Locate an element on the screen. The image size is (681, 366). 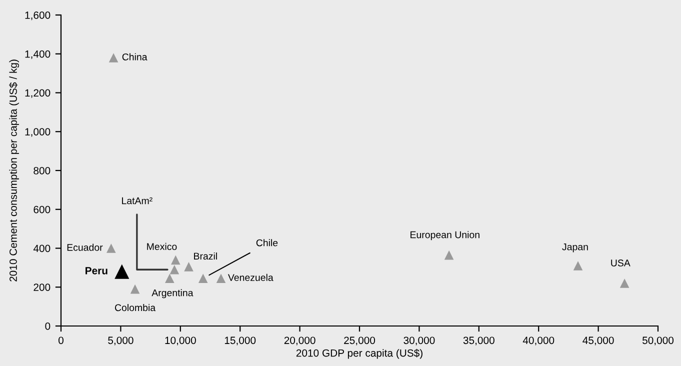
annotation: Japan is located at coordinates (575, 248).